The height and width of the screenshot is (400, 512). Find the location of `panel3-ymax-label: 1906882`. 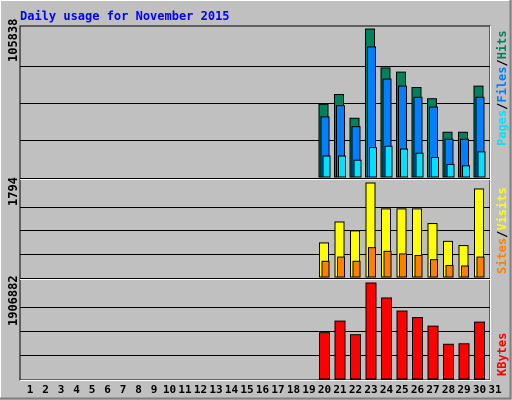

panel3-ymax-label: 1906882 is located at coordinates (13, 300).